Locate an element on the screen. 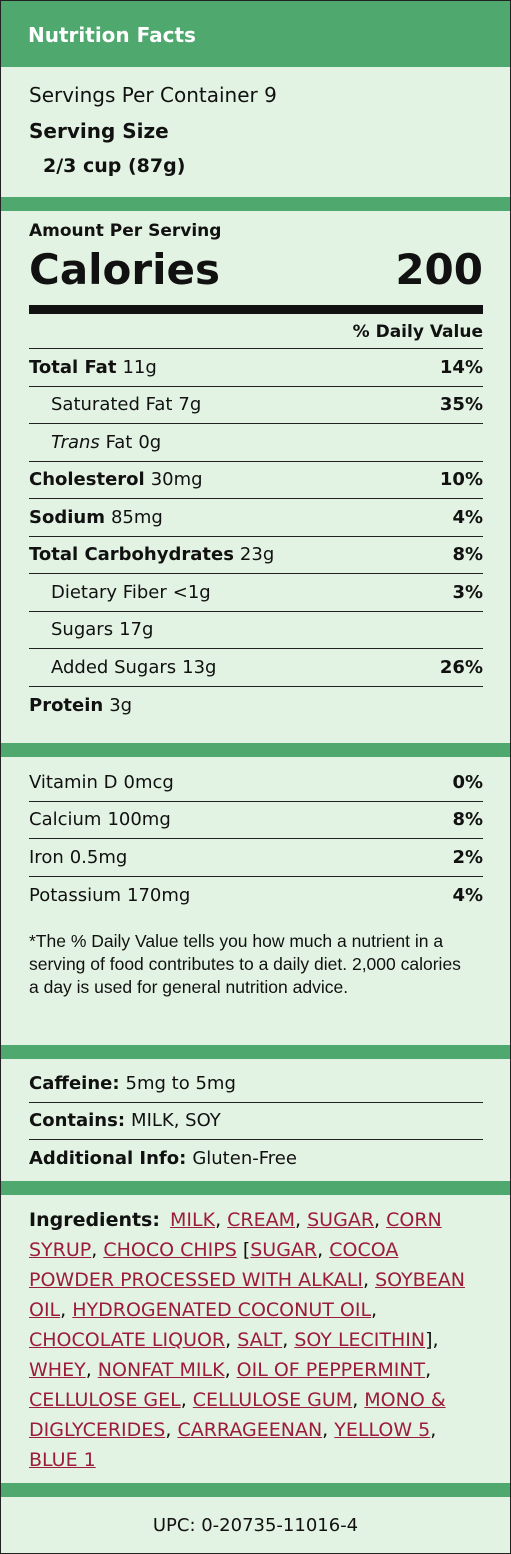 The height and width of the screenshot is (1554, 511). daily-value-header: % Daily Value is located at coordinates (256, 331).